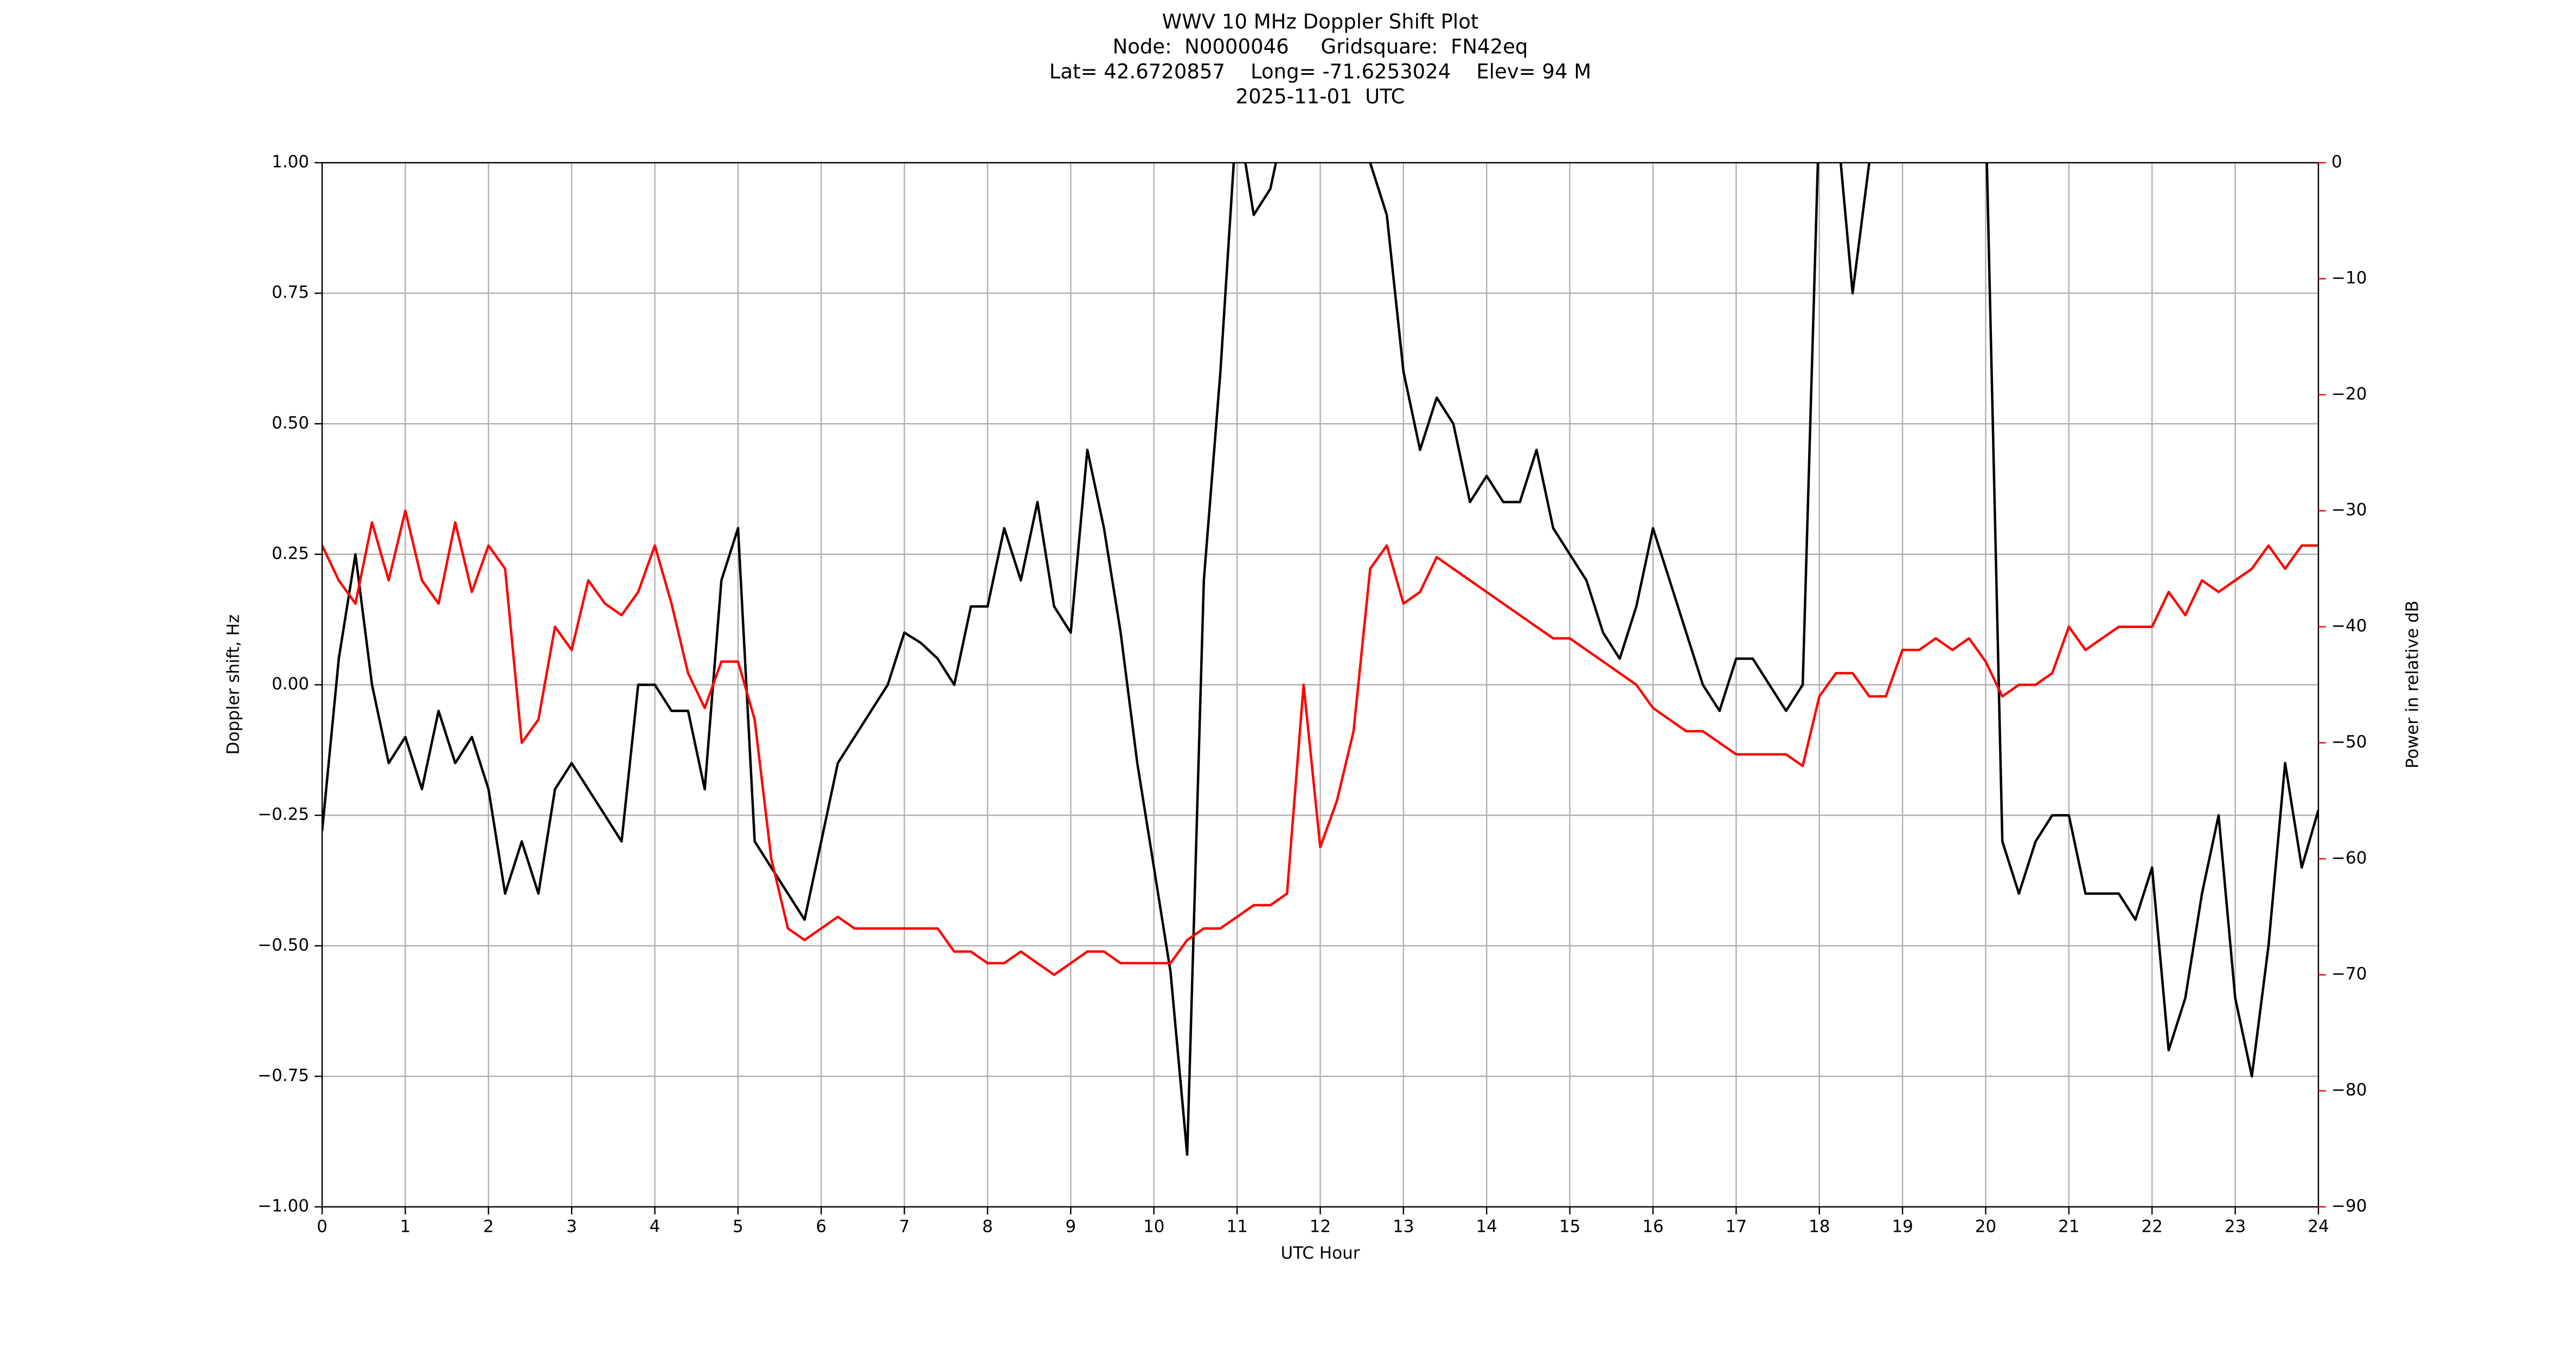 The height and width of the screenshot is (1356, 2576). Describe the element at coordinates (1320, 96) in the screenshot. I see `chart-subtitle: 2025-11-01 UTC` at that location.